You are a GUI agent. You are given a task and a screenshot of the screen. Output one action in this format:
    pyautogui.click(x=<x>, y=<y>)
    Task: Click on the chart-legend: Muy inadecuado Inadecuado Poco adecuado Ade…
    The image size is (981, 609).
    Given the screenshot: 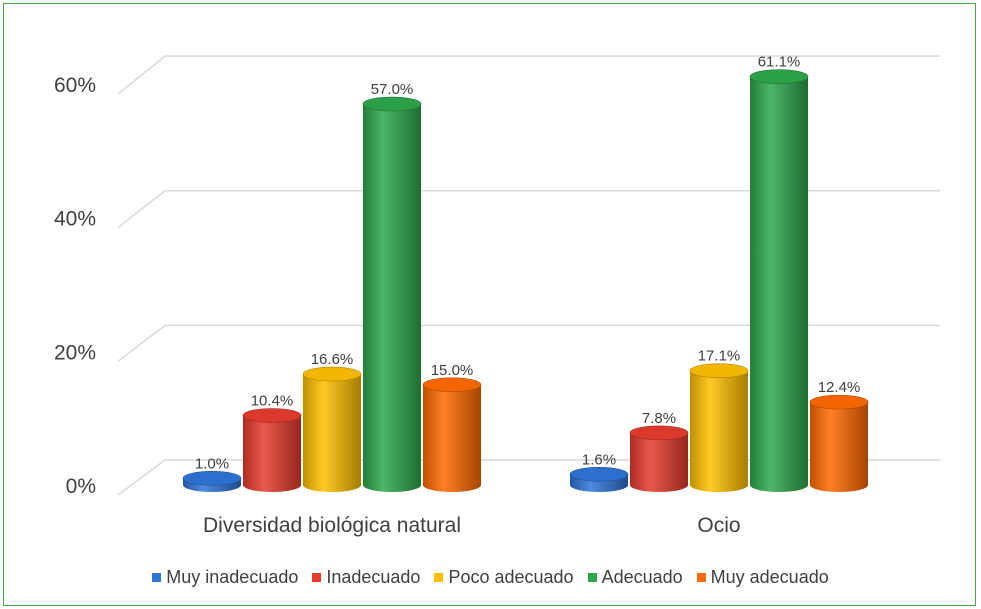 What is the action you would take?
    pyautogui.click(x=490, y=577)
    